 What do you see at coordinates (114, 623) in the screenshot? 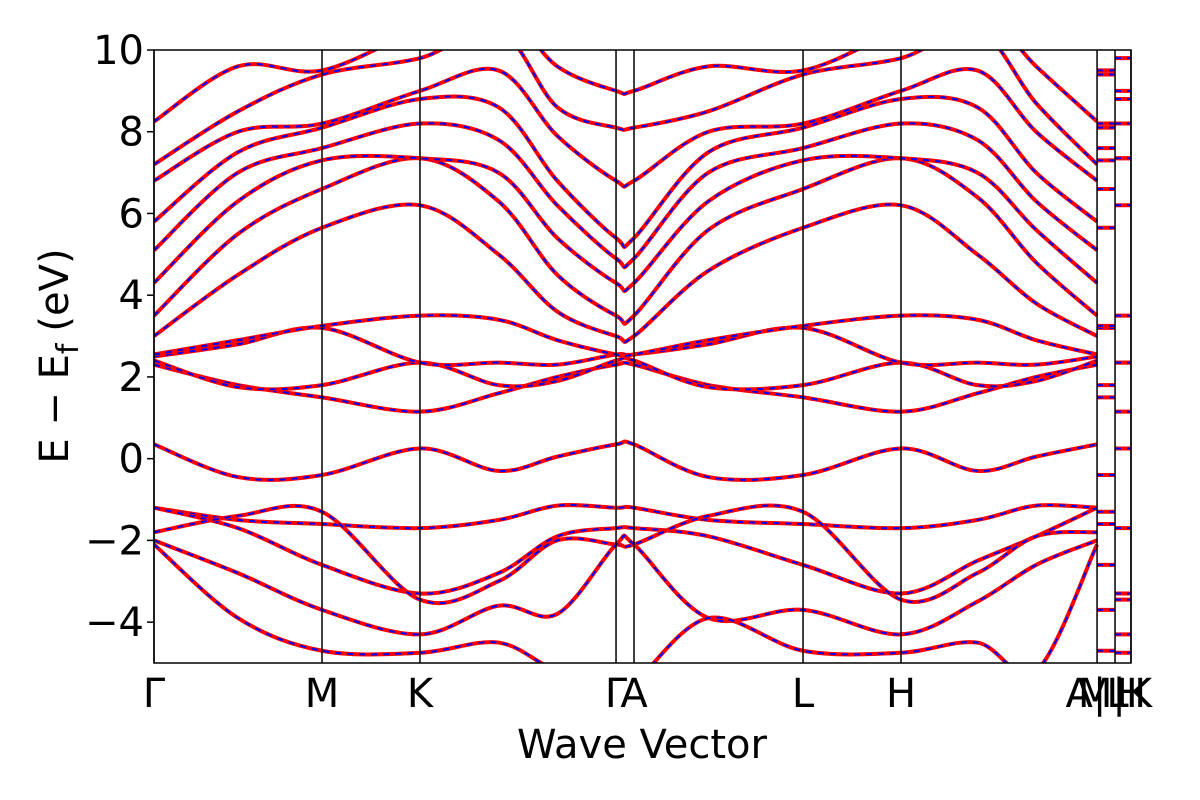
I see `y-tick-label: −4` at bounding box center [114, 623].